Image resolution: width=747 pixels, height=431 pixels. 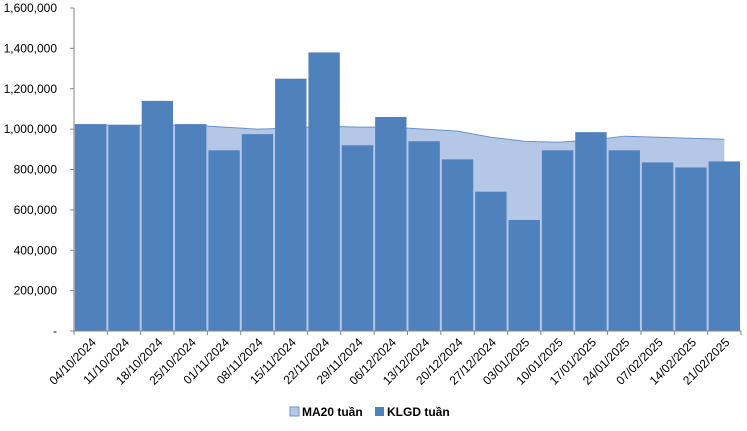 What do you see at coordinates (31, 129) in the screenshot?
I see `y-tick-label: 1,000,000` at bounding box center [31, 129].